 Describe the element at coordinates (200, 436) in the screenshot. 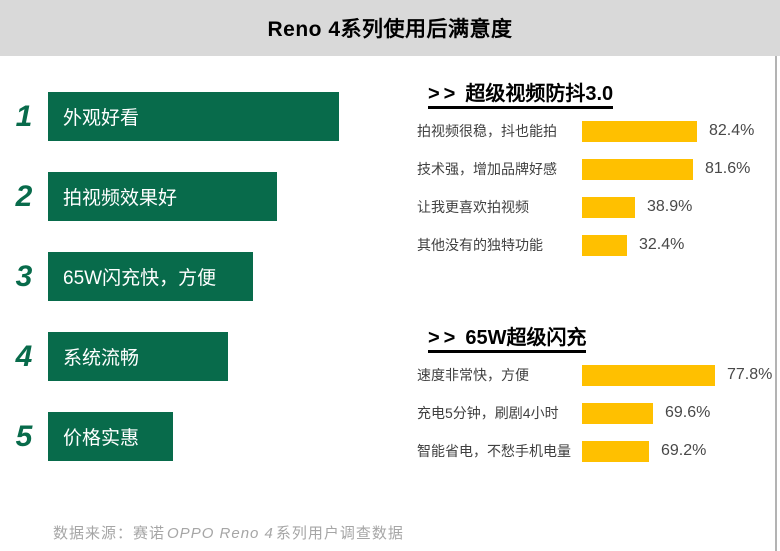

I see `rank-row: 5 价格实惠` at that location.